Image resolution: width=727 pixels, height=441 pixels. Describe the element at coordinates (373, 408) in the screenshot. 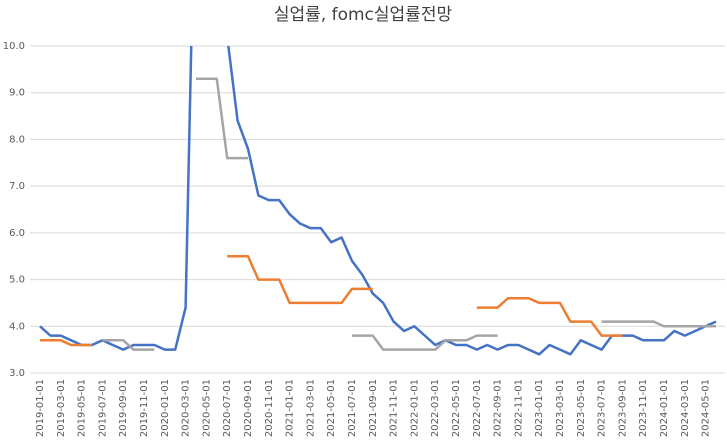

I see `x-tick-label: 2021-09-01` at that location.